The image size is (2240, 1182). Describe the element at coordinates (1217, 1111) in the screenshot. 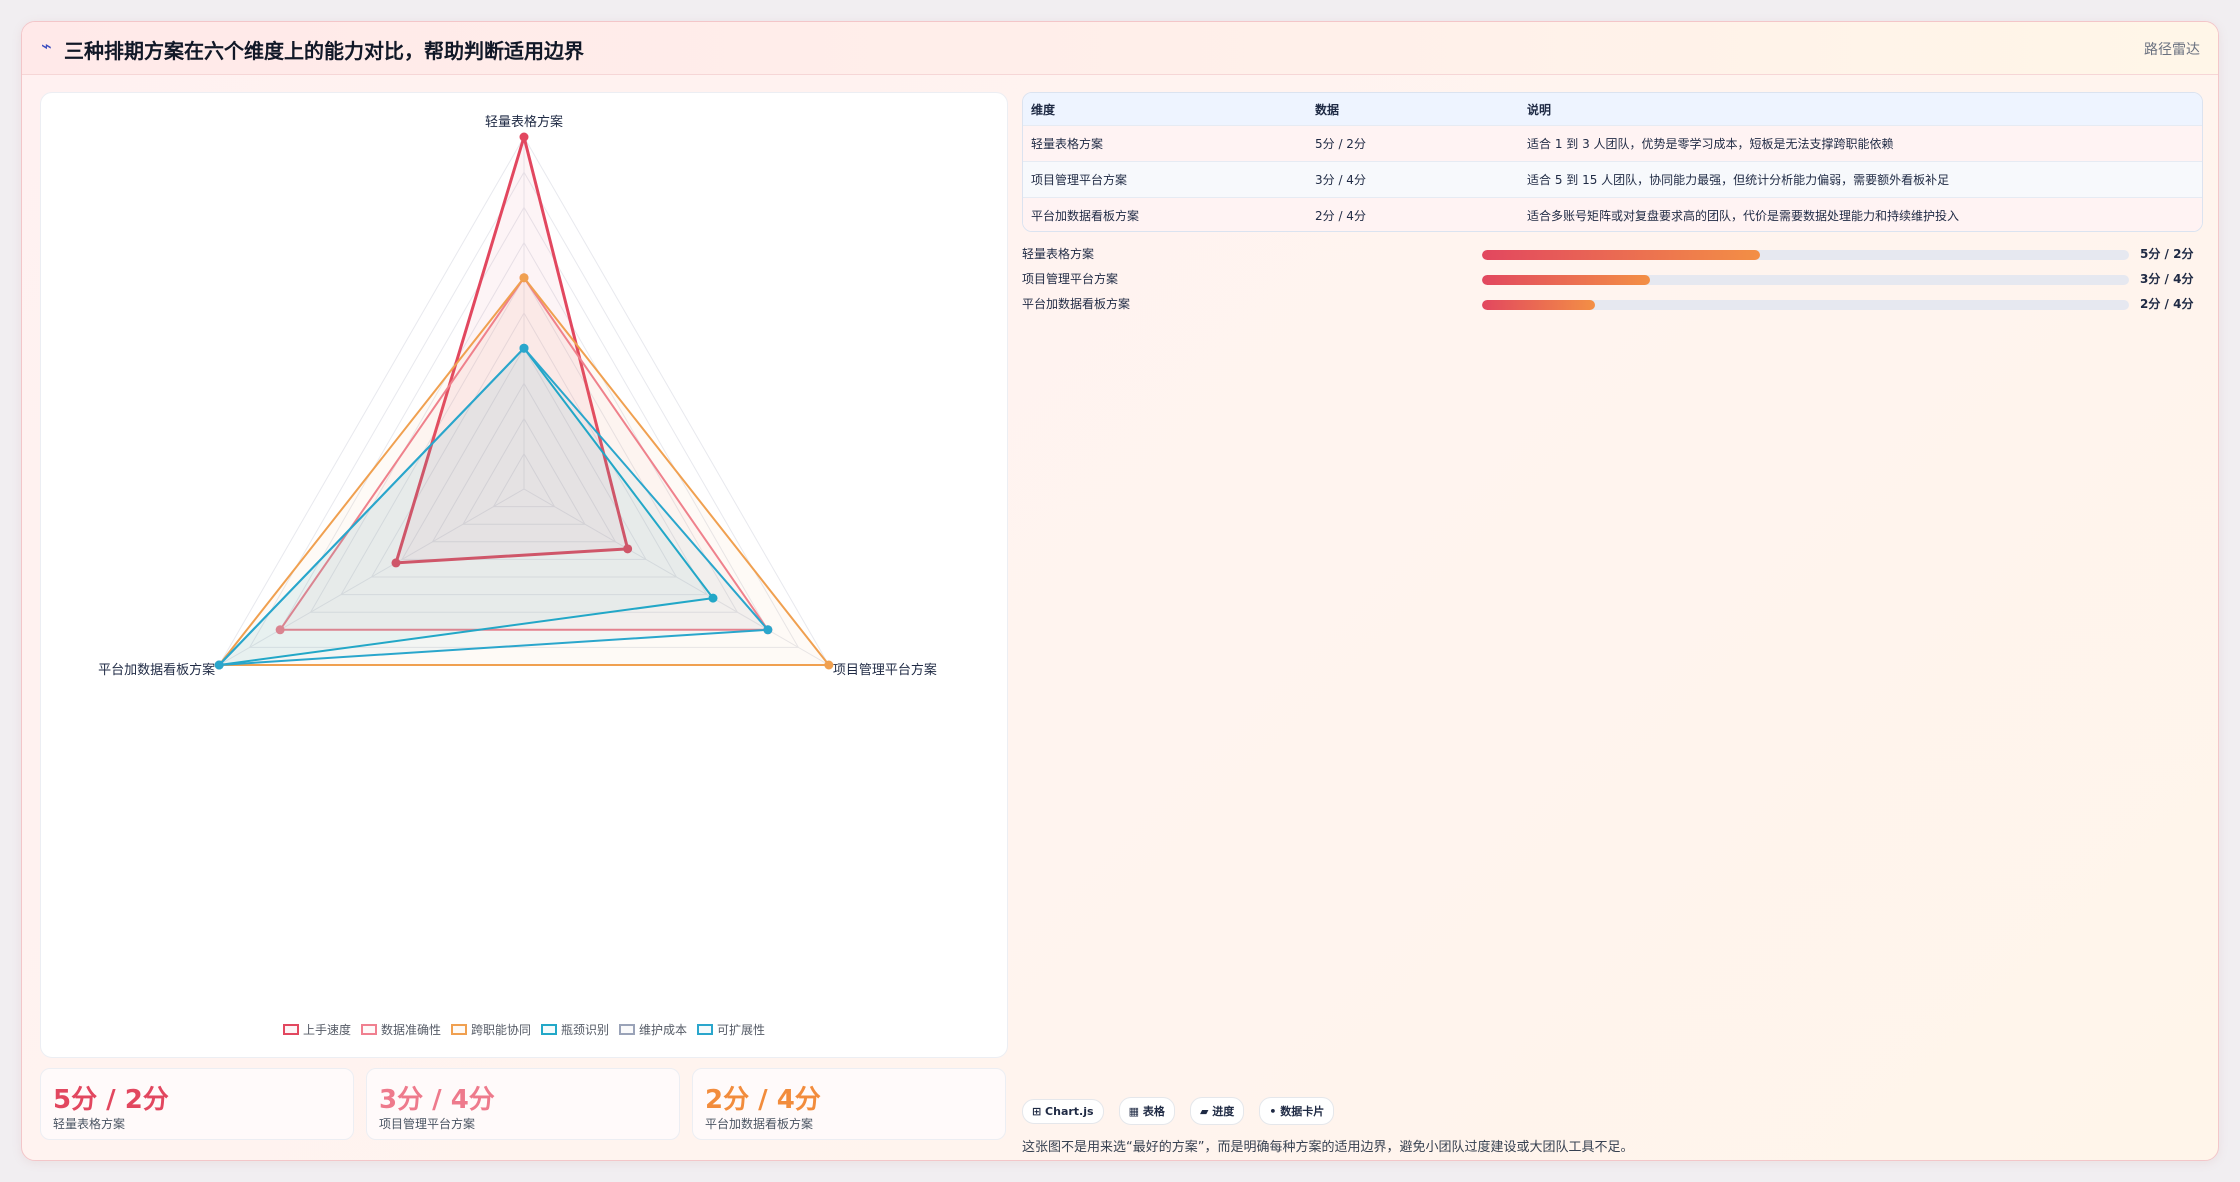

I see `chip-progress: ▰ 进度` at that location.